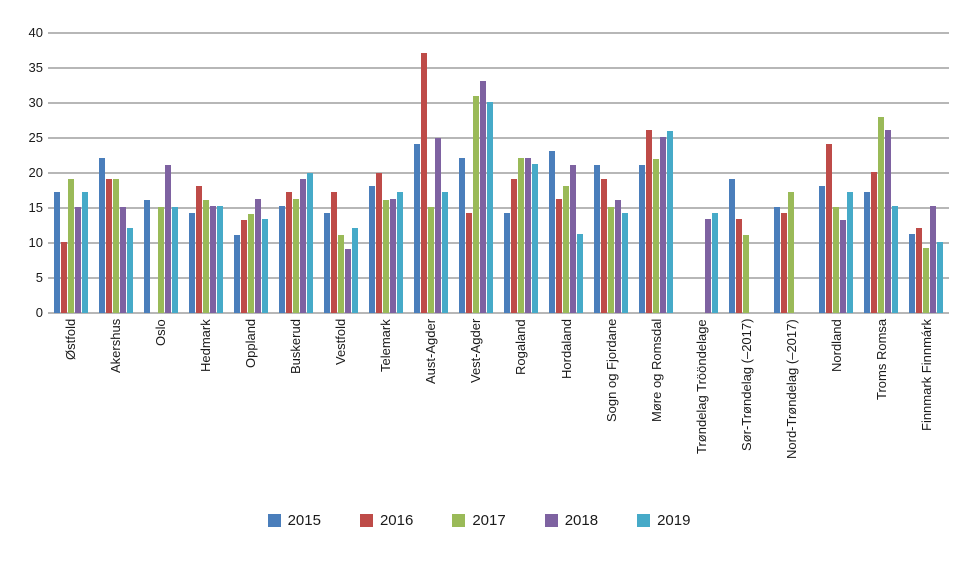 The width and height of the screenshot is (958, 566). What do you see at coordinates (674, 520) in the screenshot?
I see `legend-label: 2019` at bounding box center [674, 520].